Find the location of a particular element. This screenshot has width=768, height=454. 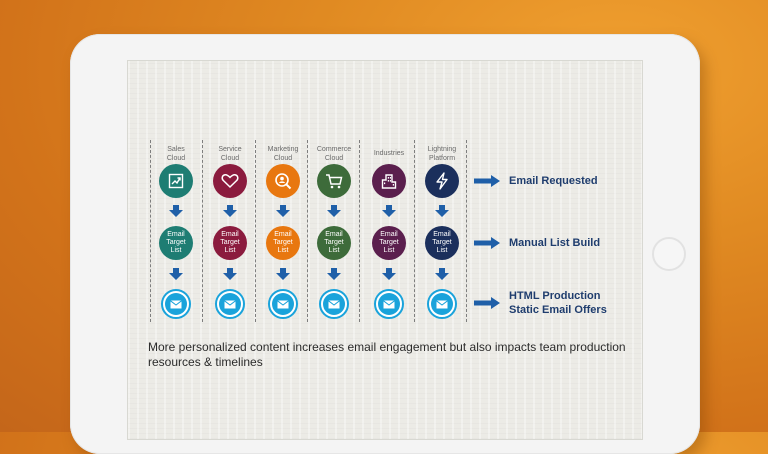

cloud-node-industries is located at coordinates (389, 181).